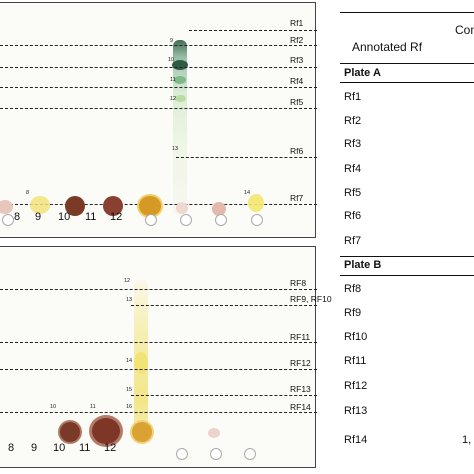  I want to click on table-section-plate-b: Plate B, so click(363, 265).